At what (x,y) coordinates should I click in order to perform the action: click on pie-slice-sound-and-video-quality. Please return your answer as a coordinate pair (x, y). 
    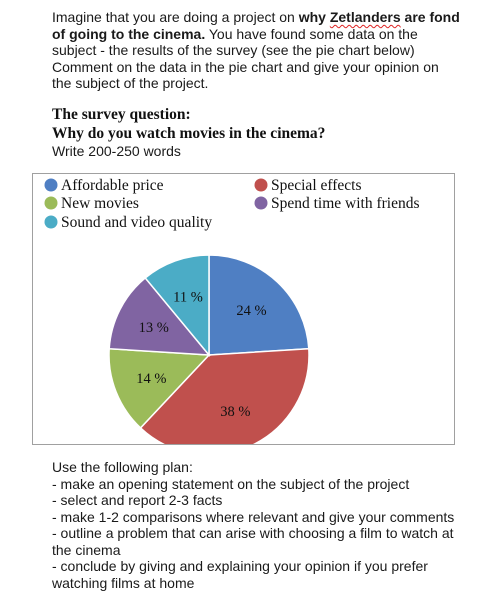
    Looking at the image, I should click on (177, 306).